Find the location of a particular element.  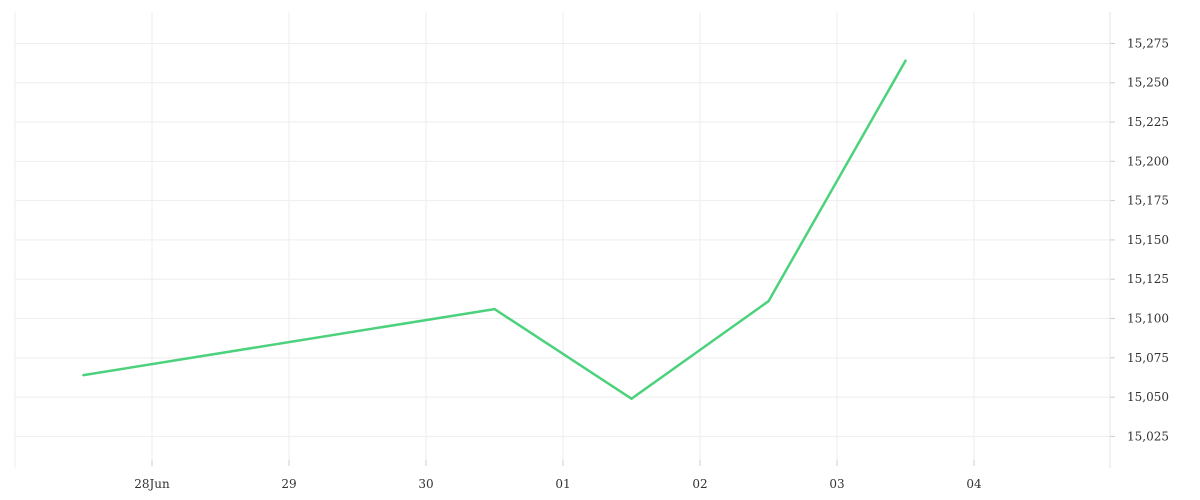

x-tick-label: 28Jun is located at coordinates (152, 484).